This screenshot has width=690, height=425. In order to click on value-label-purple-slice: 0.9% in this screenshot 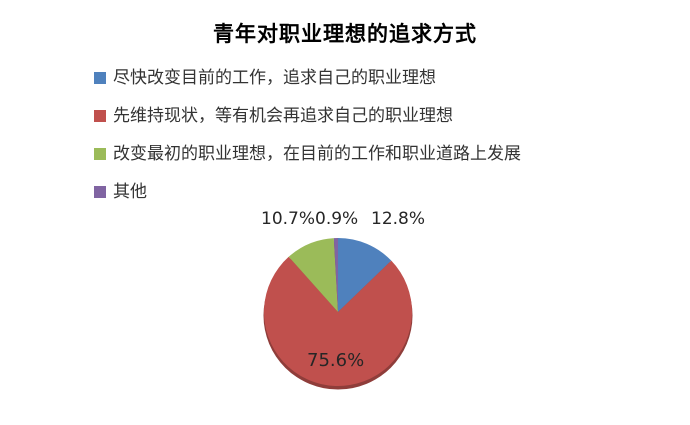, I will do `click(337, 219)`.